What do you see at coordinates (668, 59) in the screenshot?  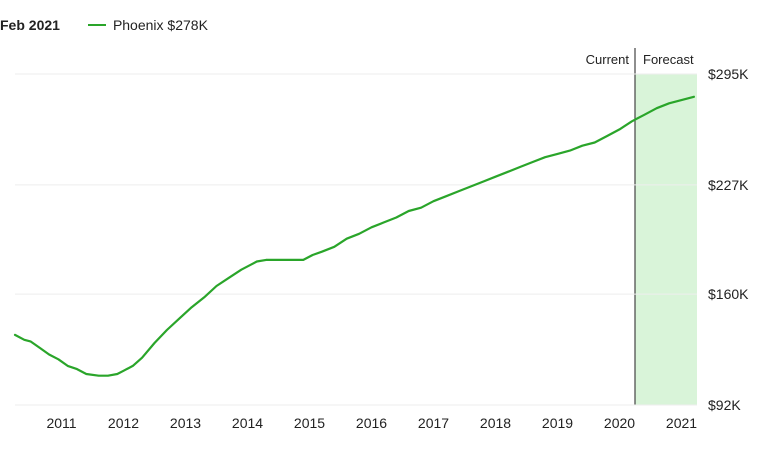 I see `region-label-forecast: Forecast` at bounding box center [668, 59].